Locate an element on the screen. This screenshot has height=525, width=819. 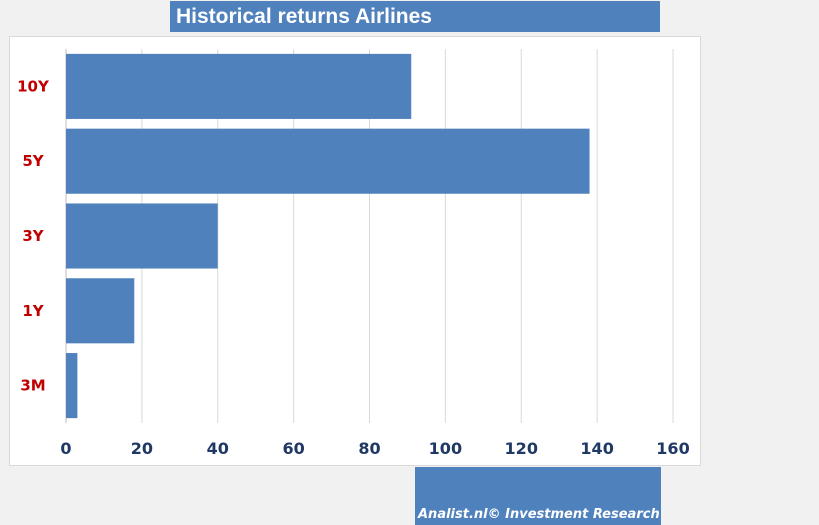
x-tick-label: 20 is located at coordinates (142, 448).